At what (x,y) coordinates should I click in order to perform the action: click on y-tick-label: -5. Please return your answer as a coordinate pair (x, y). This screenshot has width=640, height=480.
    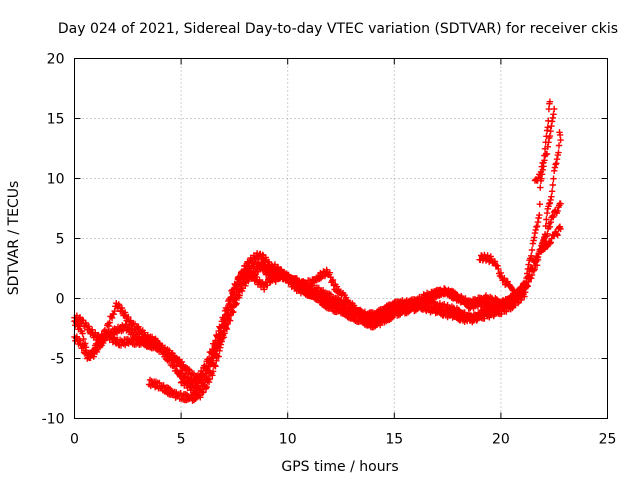
    Looking at the image, I should click on (58, 360).